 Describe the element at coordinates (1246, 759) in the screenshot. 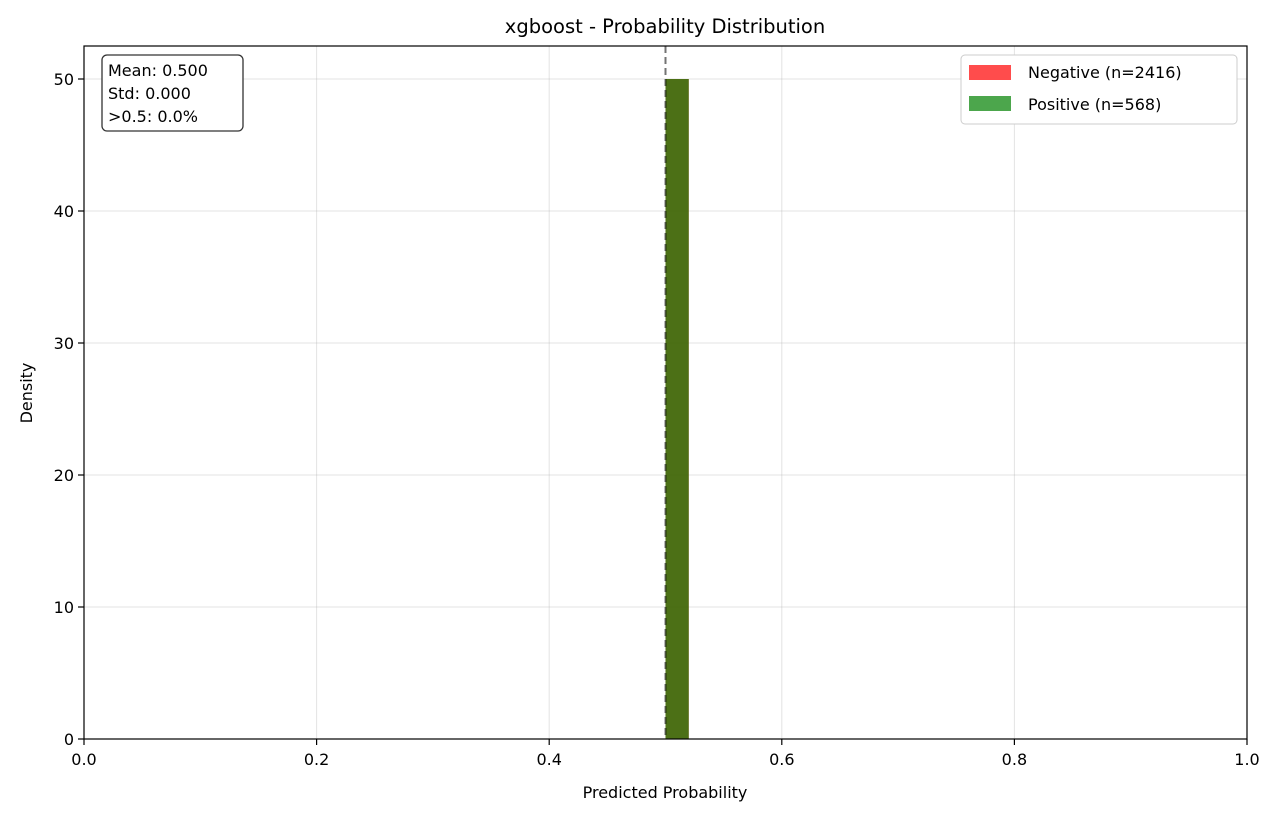

I see `x-tick-label: 1.0` at that location.